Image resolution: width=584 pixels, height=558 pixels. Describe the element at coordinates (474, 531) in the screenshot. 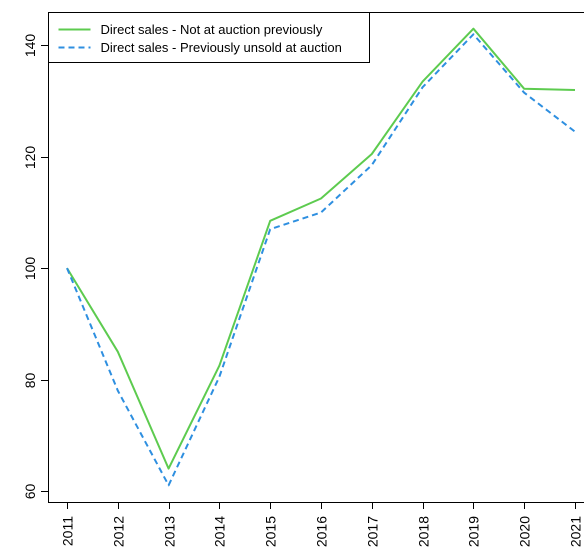

I see `x-tick-label-2019: 2019` at that location.